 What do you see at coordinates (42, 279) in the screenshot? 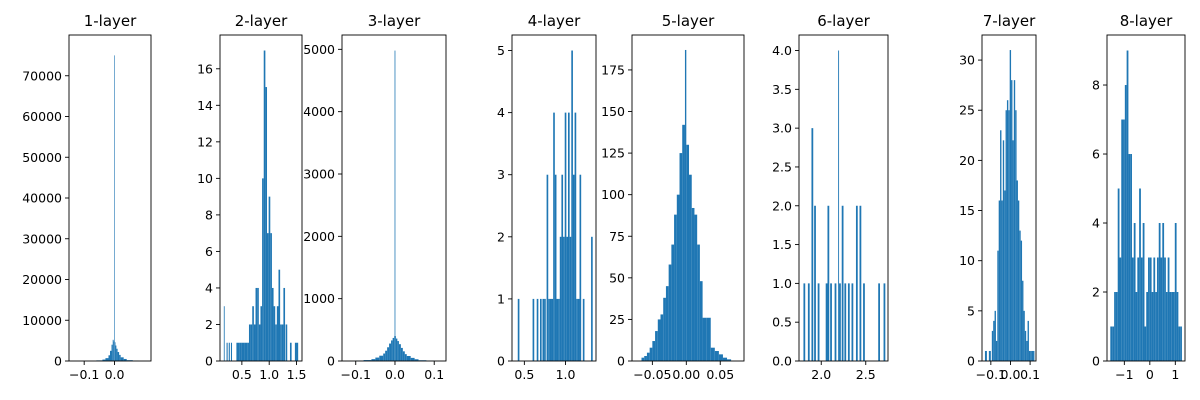
I see `y-tick-label: 20000` at bounding box center [42, 279].